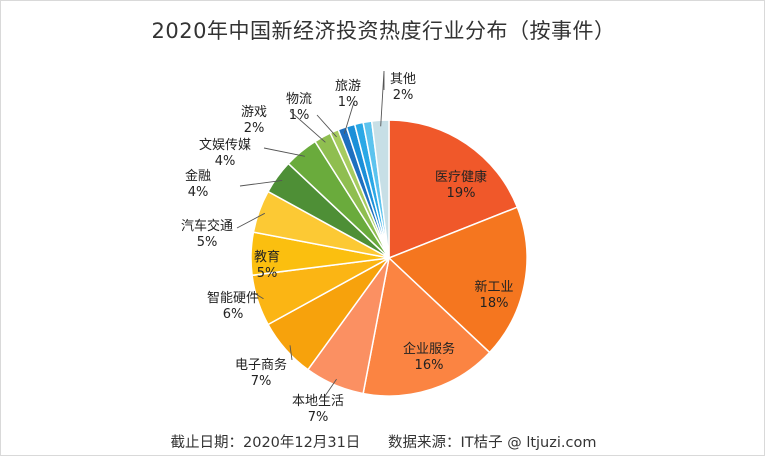 The image size is (765, 457). I want to click on slice-name-label: 企业服务, so click(429, 349).